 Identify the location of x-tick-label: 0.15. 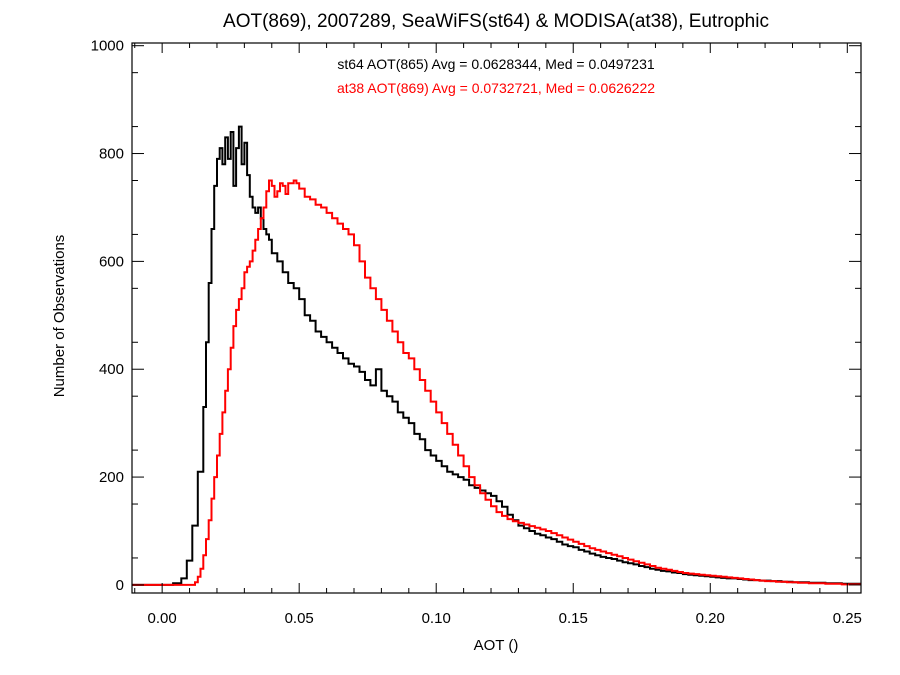
(573, 618).